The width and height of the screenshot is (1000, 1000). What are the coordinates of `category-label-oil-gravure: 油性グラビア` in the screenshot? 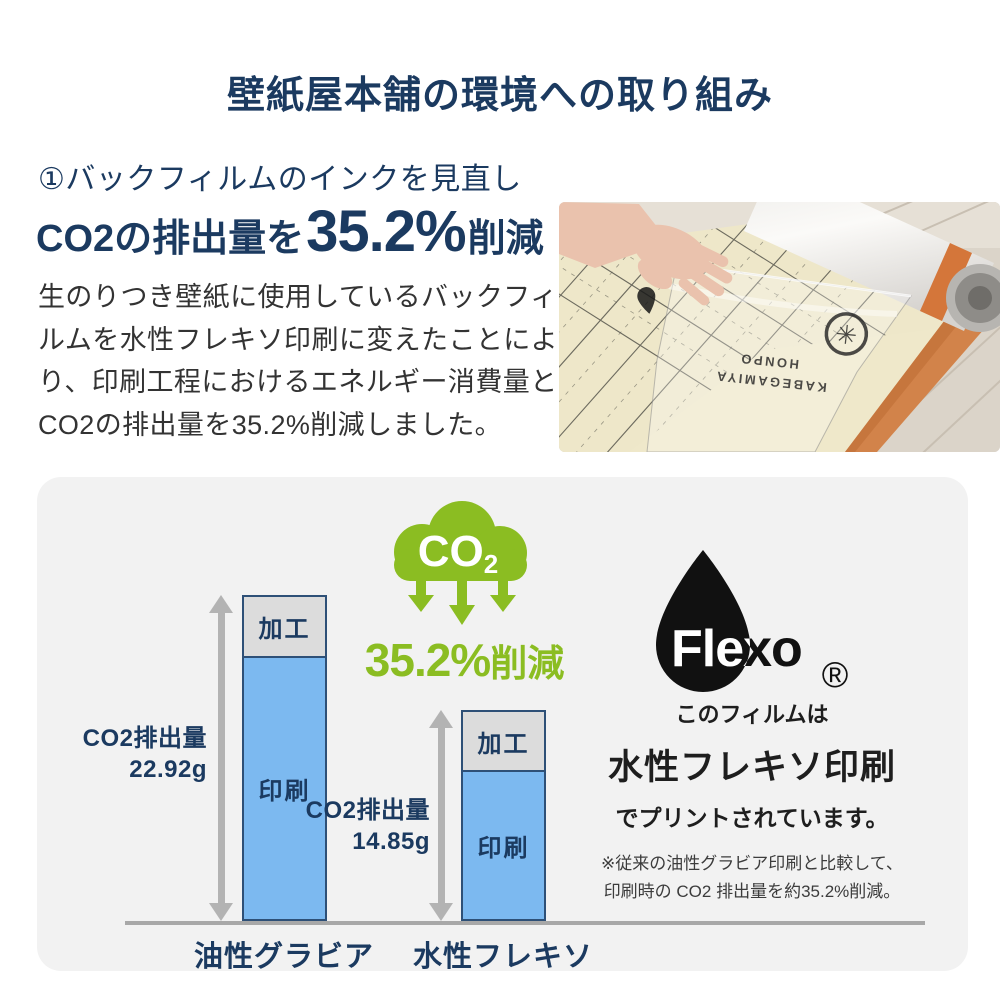 It's located at (283, 957).